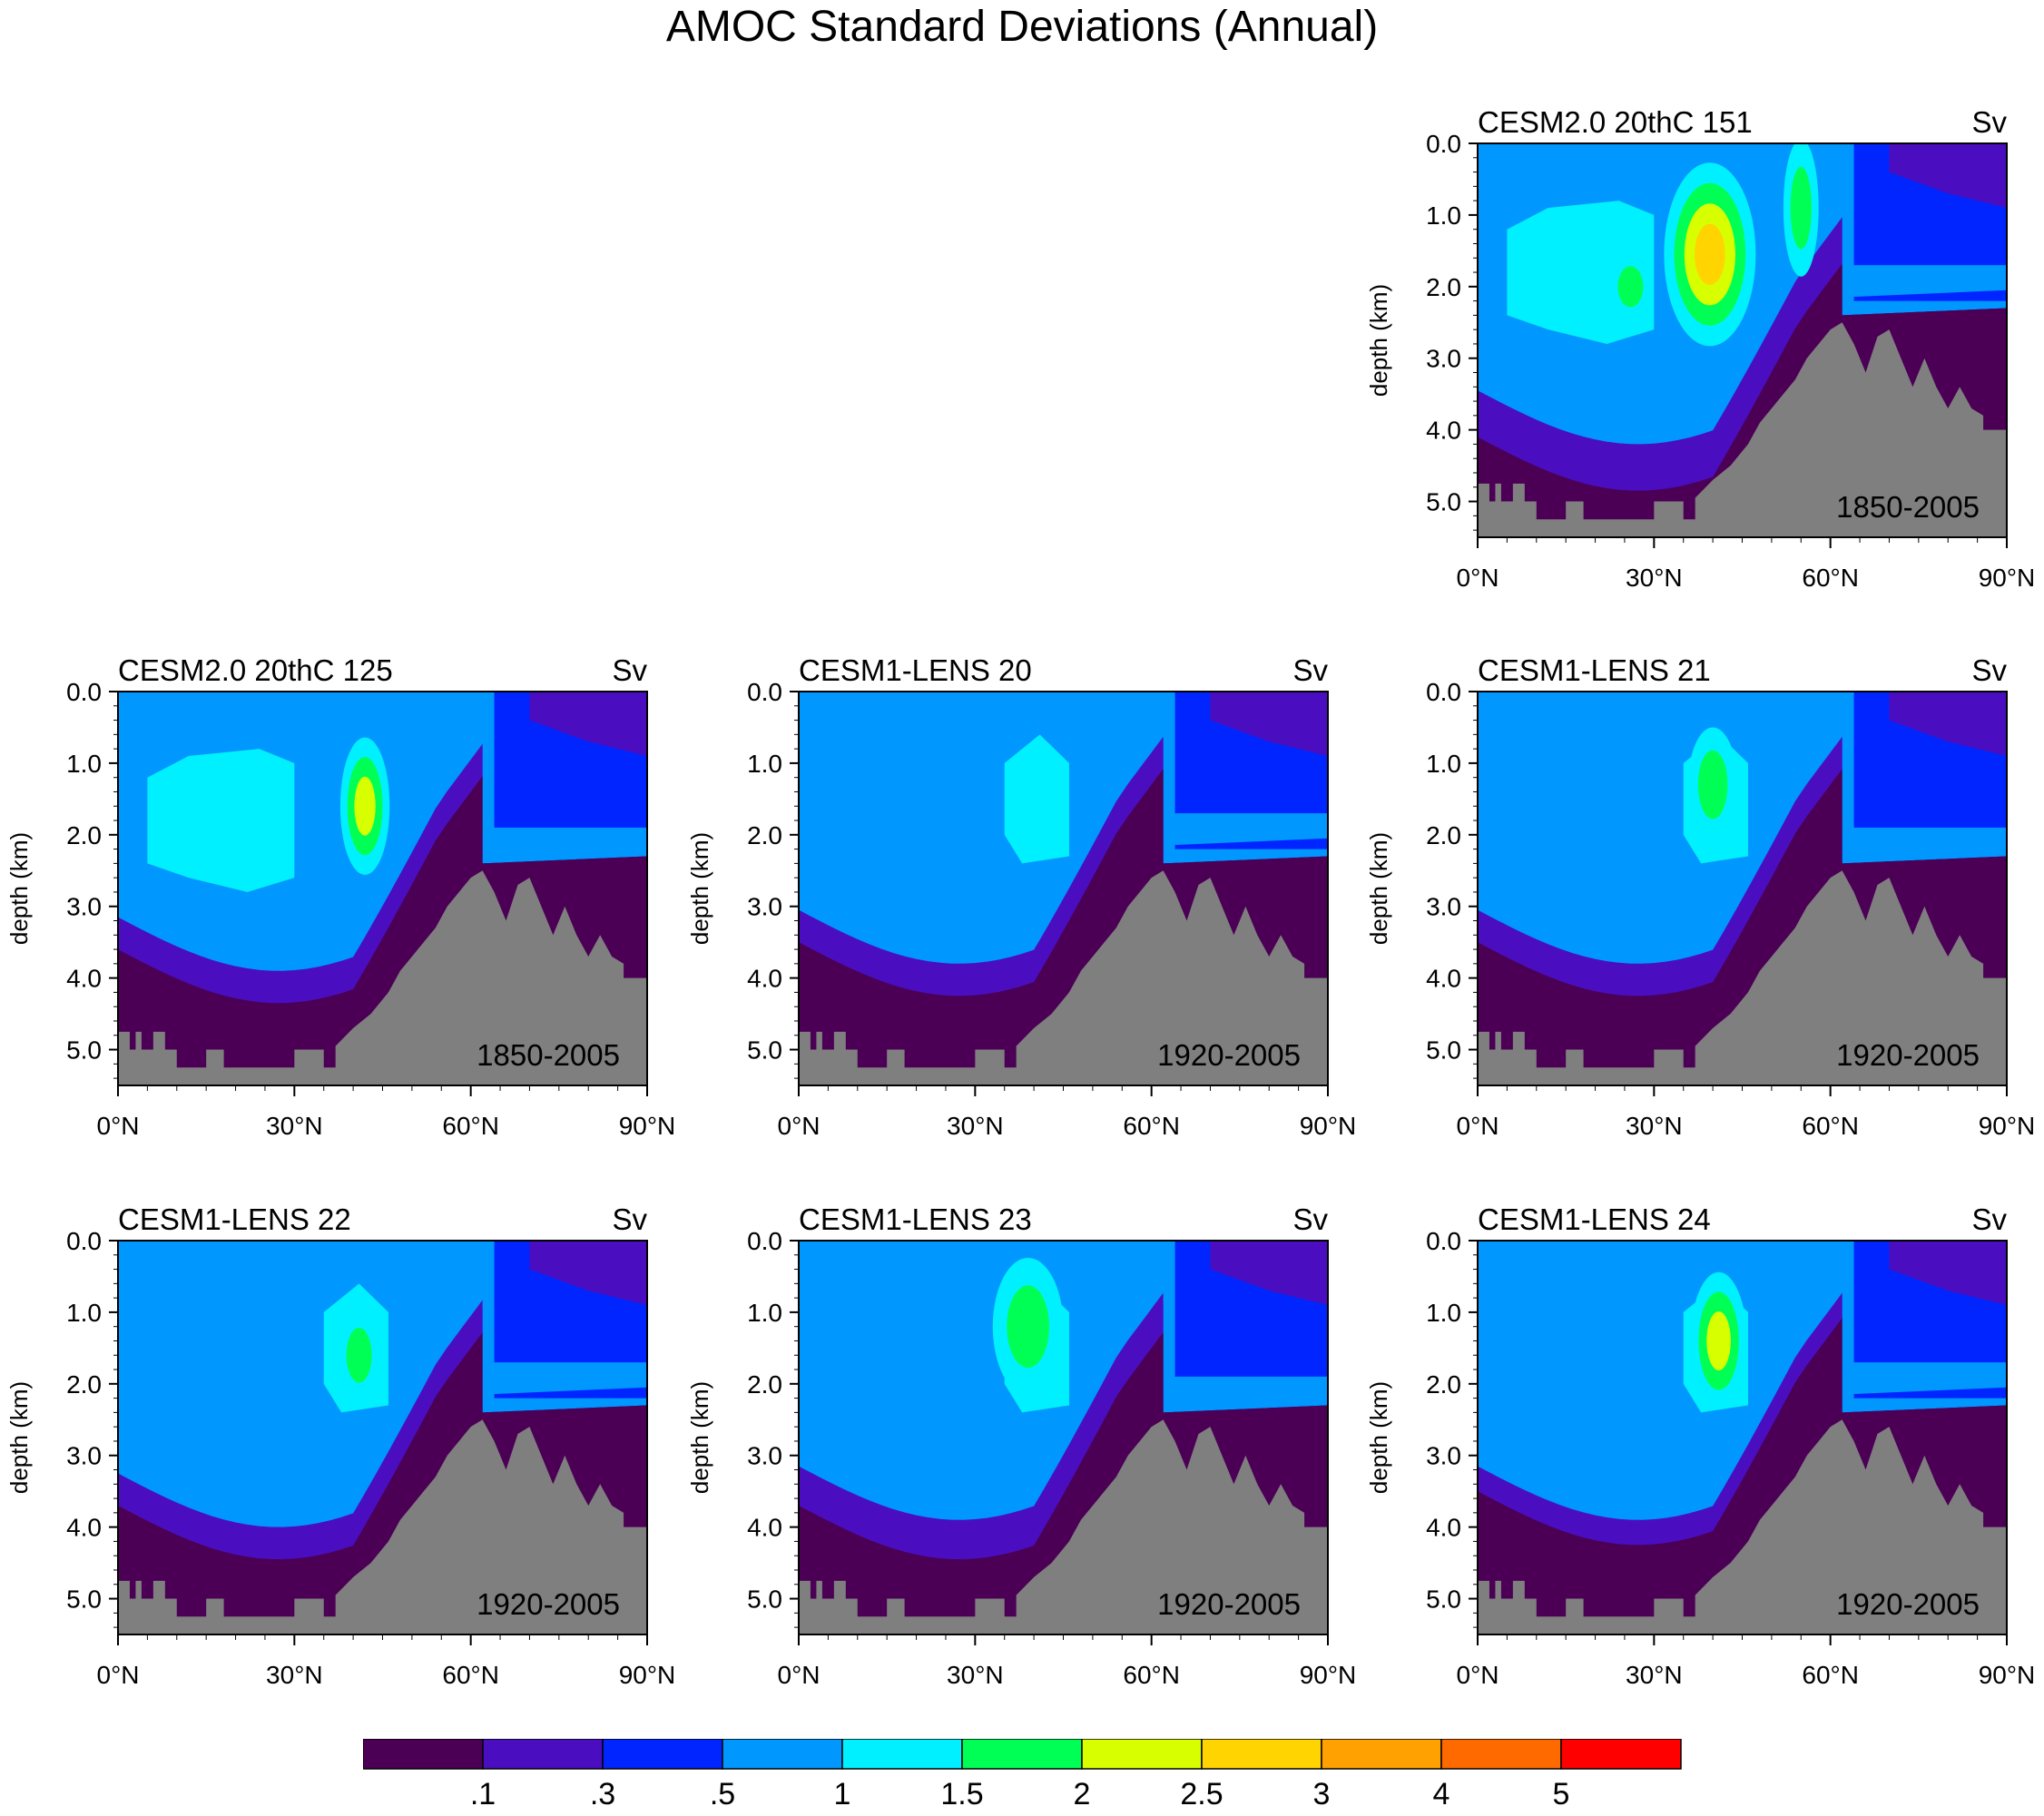  What do you see at coordinates (915, 670) in the screenshot?
I see `panel-title: CESM1-LENS 20` at bounding box center [915, 670].